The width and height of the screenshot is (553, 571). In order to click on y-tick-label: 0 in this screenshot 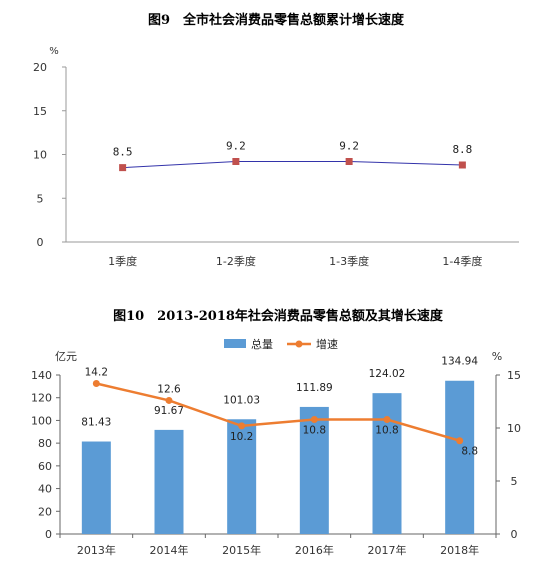, I will do `click(40, 242)`.